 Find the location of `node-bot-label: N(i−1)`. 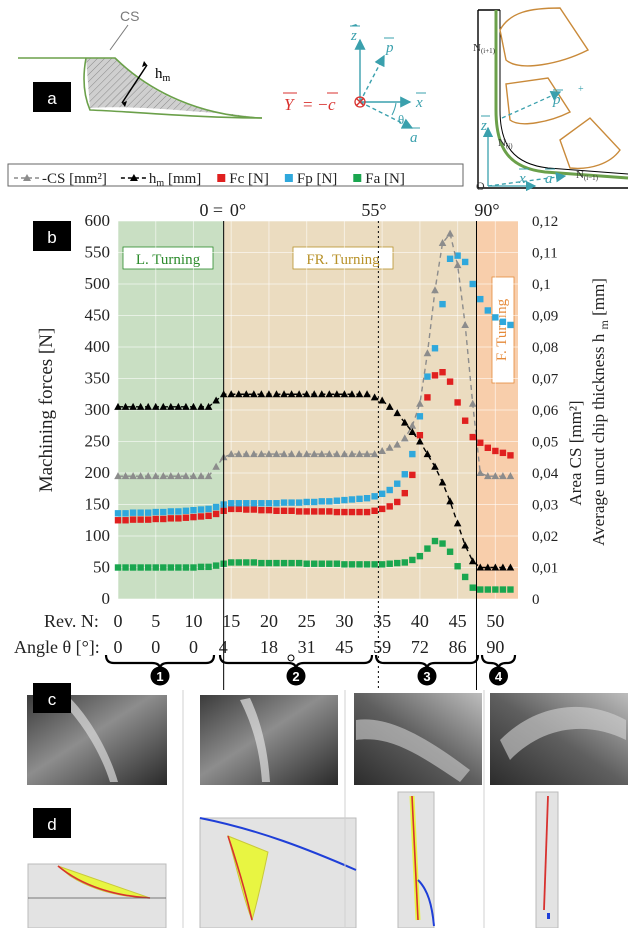

node-bot-label: N(i−1) is located at coordinates (587, 175).